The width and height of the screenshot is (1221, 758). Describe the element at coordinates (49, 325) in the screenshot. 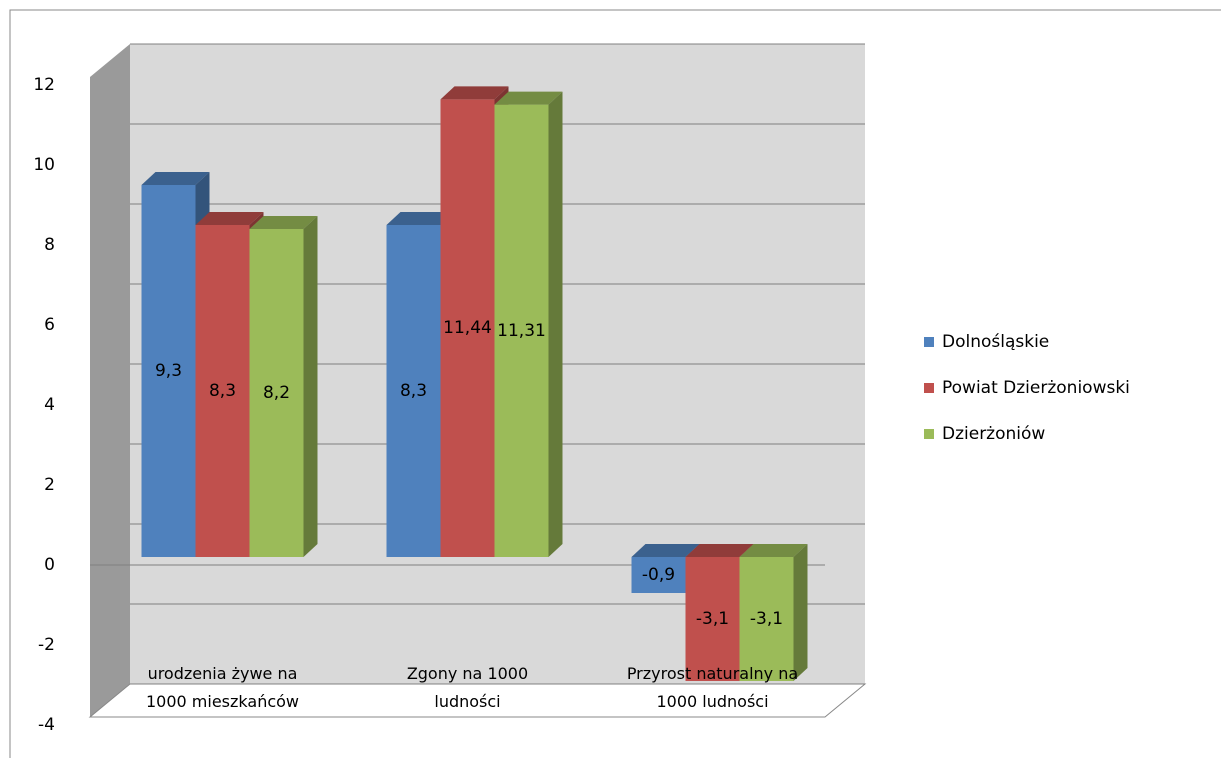

I see `y-tick-label: 6` at that location.